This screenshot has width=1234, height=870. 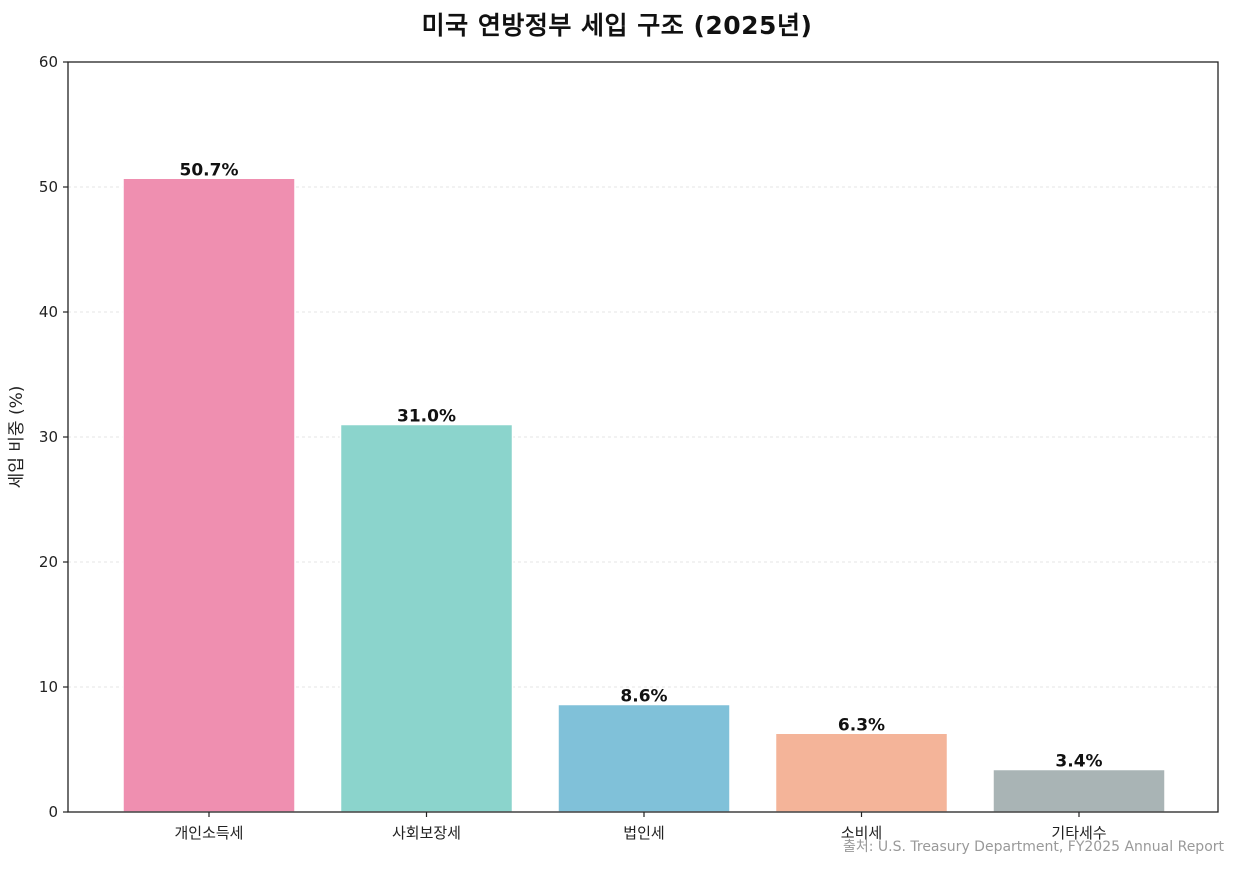 What do you see at coordinates (617, 25) in the screenshot?
I see `chart-title: 미국 연방정부 세입 구조 (2025년)` at bounding box center [617, 25].